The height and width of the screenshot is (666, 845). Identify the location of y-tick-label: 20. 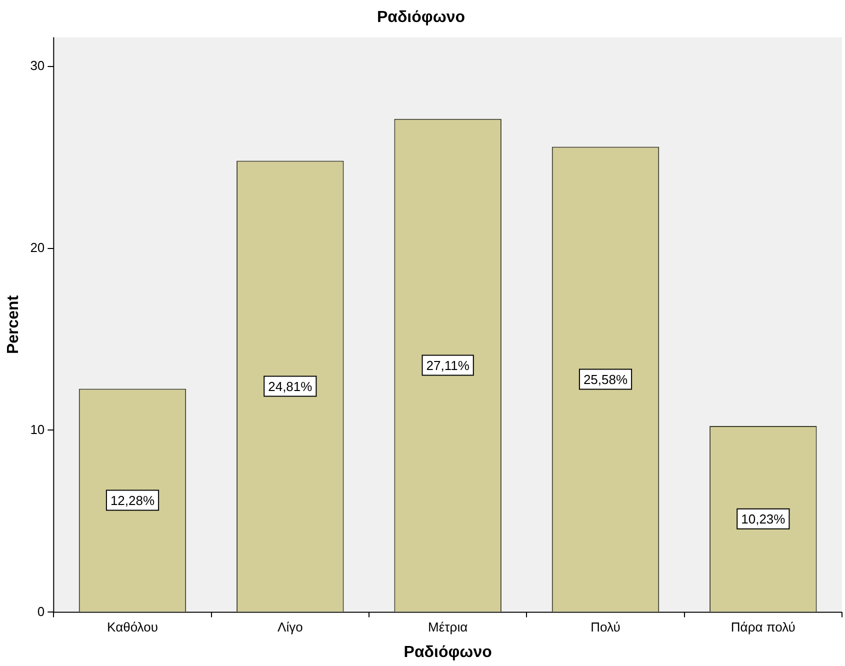
(37, 247).